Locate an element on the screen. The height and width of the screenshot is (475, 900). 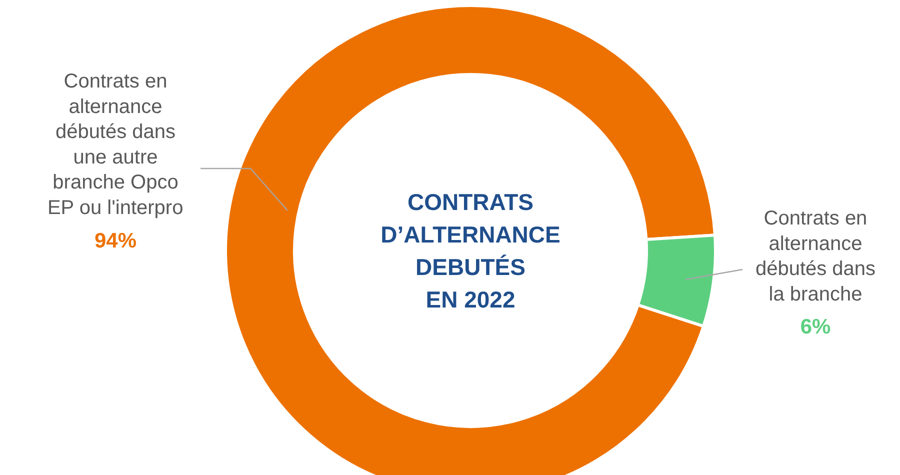
slice-label: Contrats en alternance débutés dans la branche is located at coordinates (815, 257).